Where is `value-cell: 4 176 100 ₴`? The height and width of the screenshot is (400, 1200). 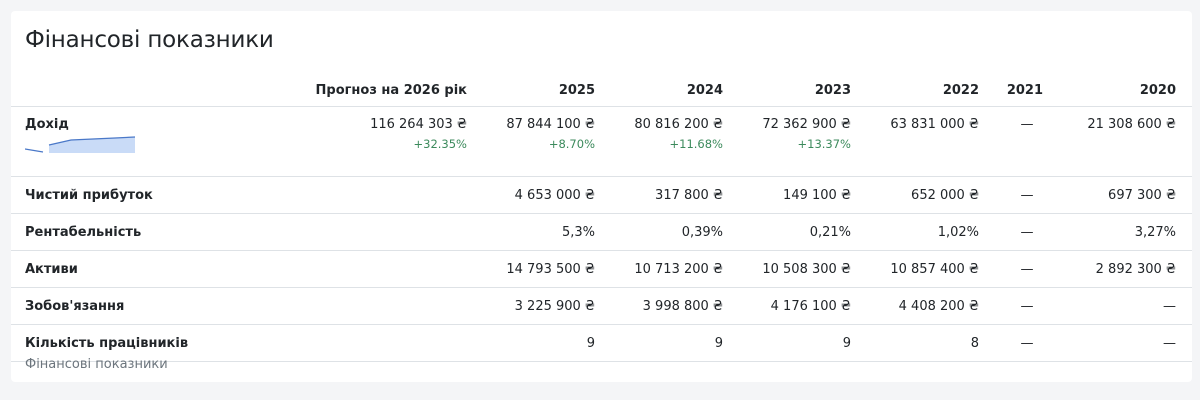
value-cell: 4 176 100 ₴ is located at coordinates (803, 306).